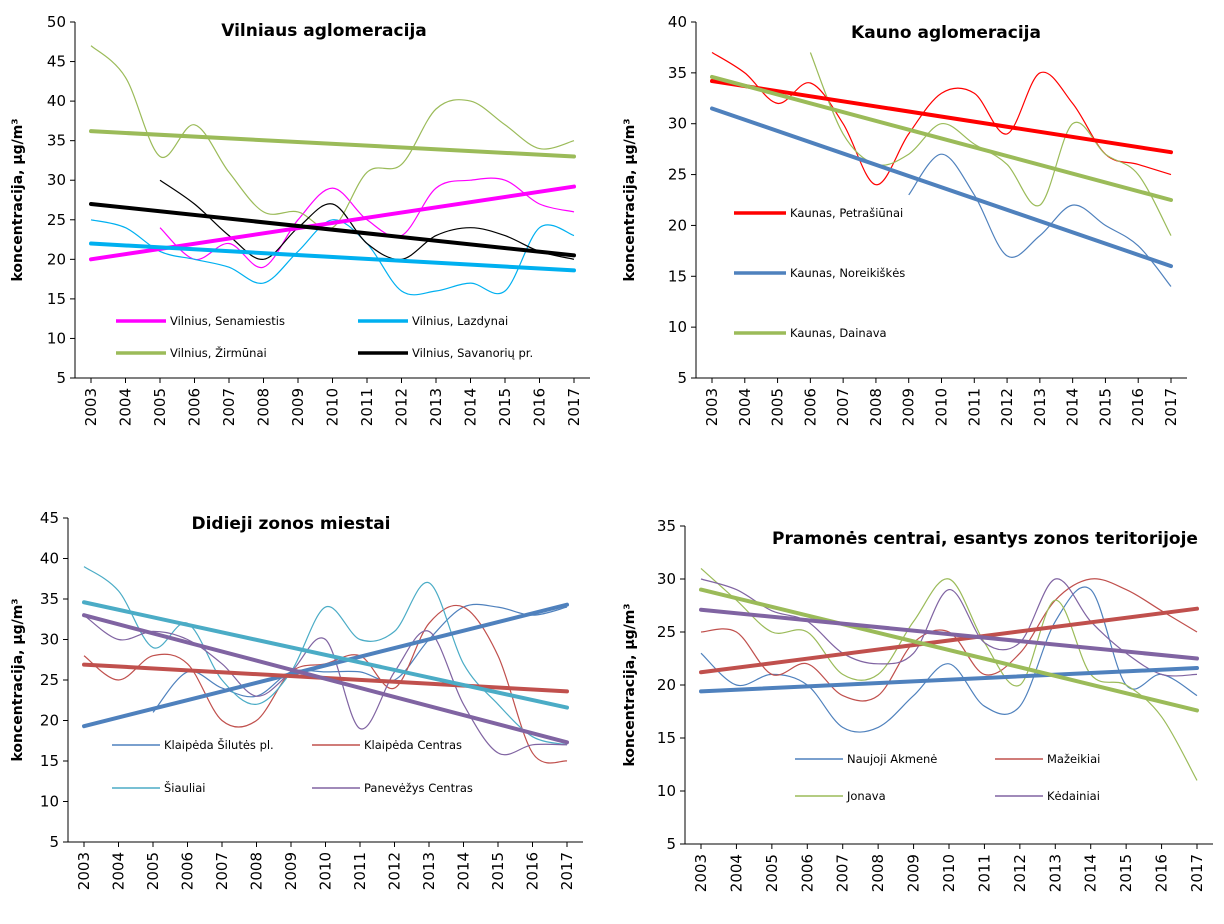 The height and width of the screenshot is (924, 1224). I want to click on chart-title: Kauno aglomeracija, so click(946, 33).